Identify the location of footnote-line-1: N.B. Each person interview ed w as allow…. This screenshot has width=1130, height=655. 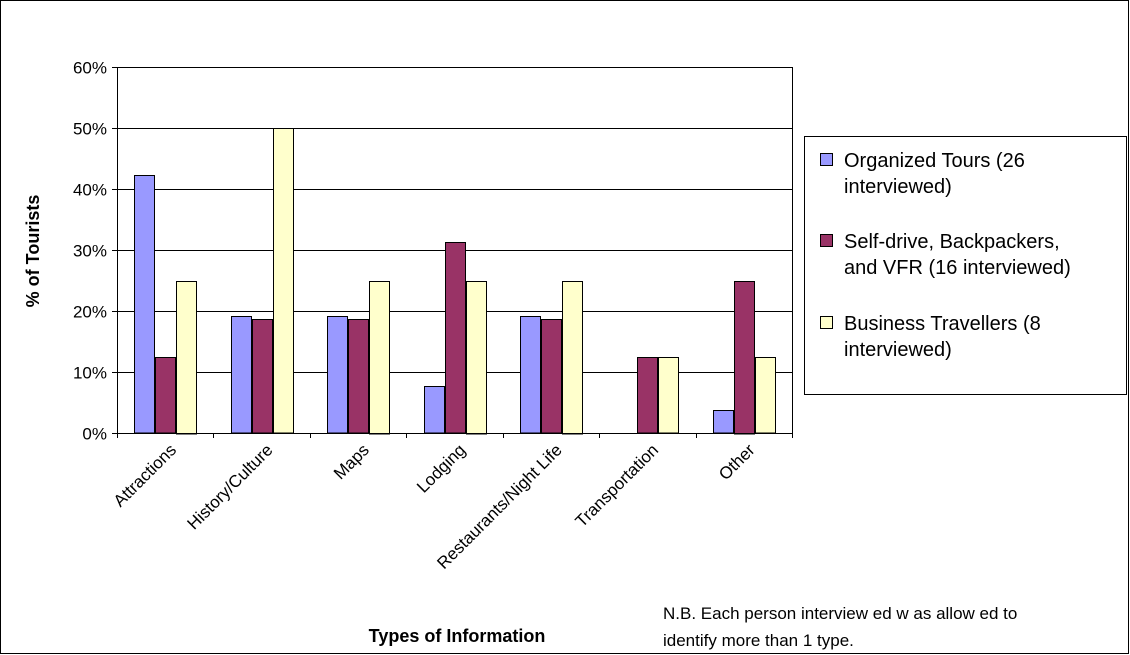
(840, 613).